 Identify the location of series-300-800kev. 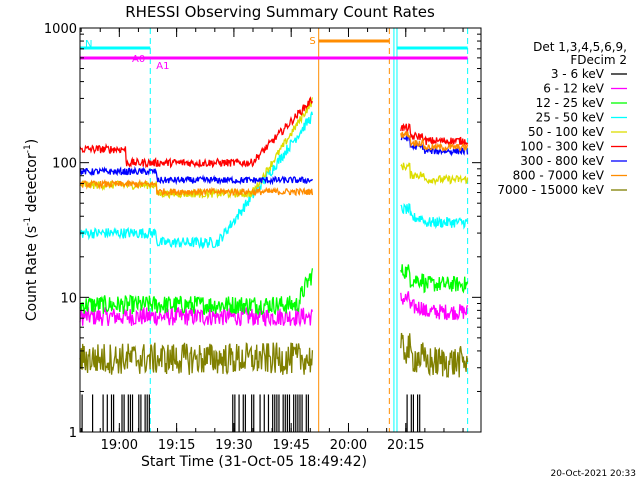
(274, 159).